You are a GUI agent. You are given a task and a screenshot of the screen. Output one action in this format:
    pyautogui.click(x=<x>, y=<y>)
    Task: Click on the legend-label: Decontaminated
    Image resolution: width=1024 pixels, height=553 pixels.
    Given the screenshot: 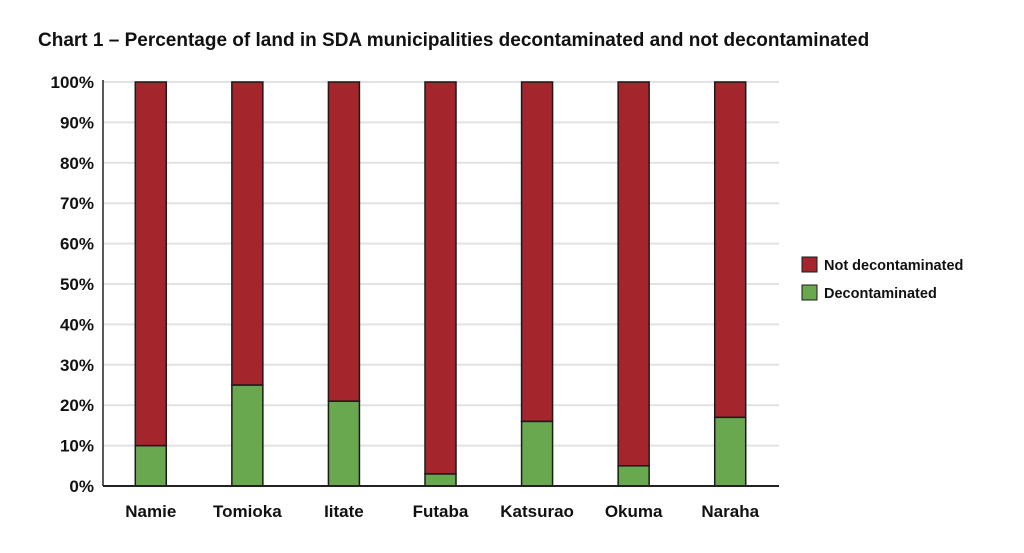 What is the action you would take?
    pyautogui.click(x=880, y=294)
    